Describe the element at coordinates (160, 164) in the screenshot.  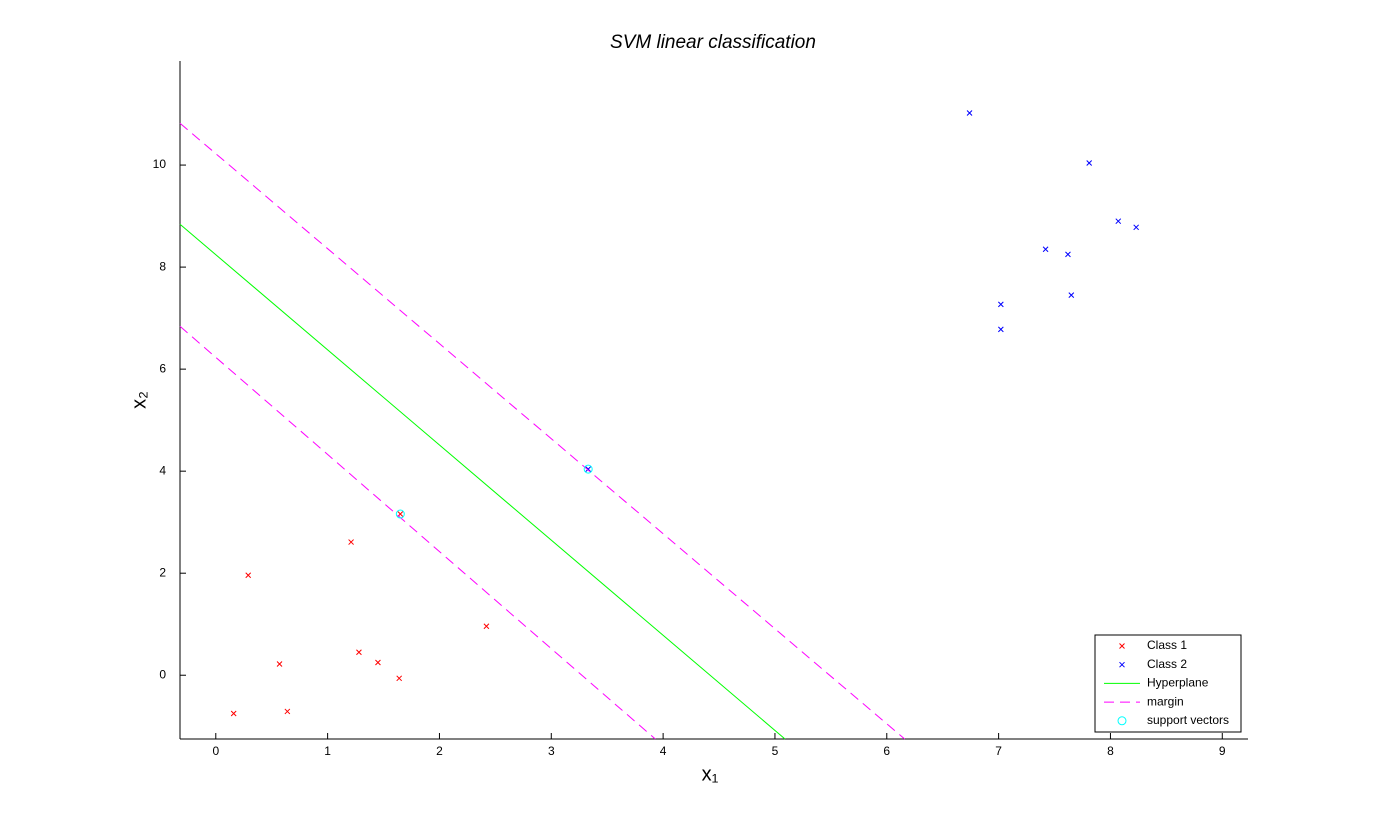
I see `y-tick-label: 10` at that location.